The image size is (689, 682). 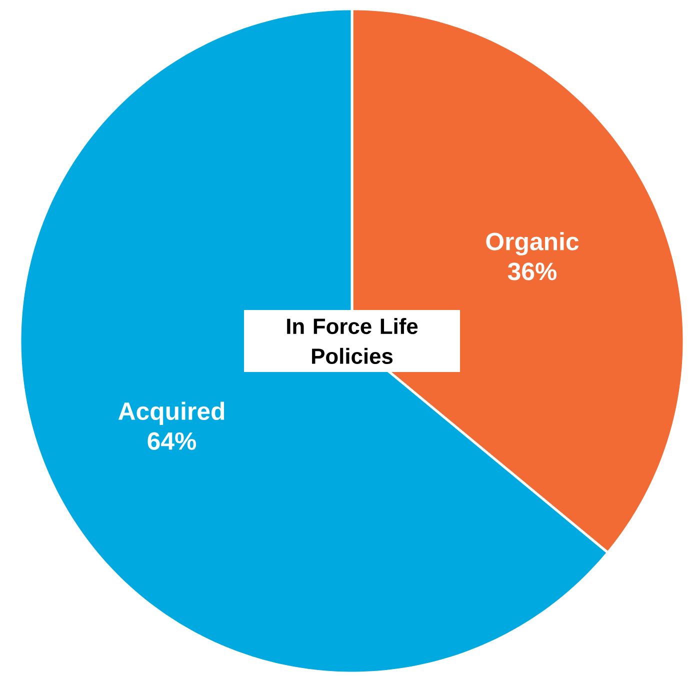 I want to click on text: In Force Life Policies, so click(x=352, y=341).